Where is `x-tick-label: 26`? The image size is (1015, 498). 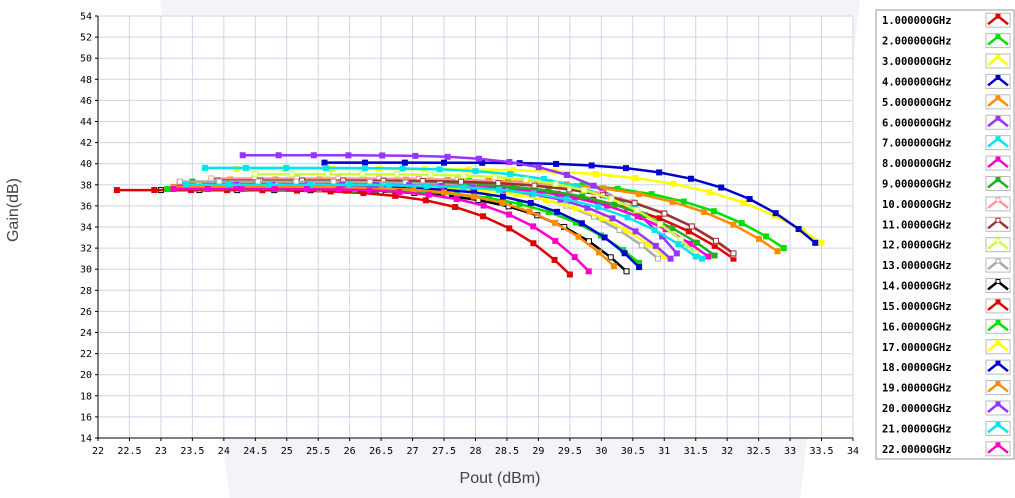 x-tick-label: 26 is located at coordinates (350, 451).